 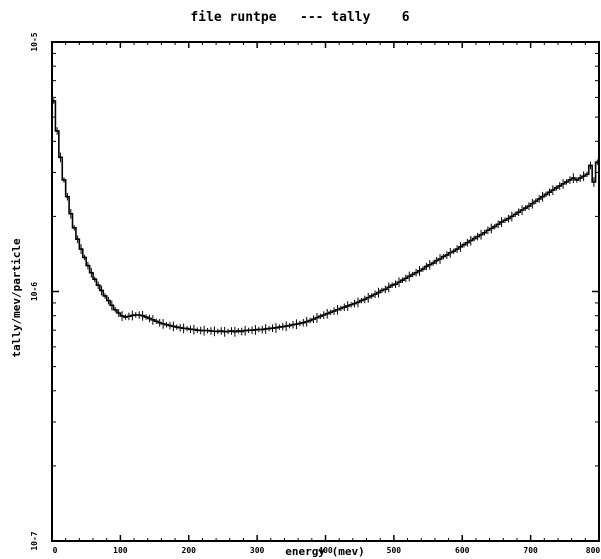 What do you see at coordinates (530, 550) in the screenshot?
I see `x-tick-label: 700` at bounding box center [530, 550].